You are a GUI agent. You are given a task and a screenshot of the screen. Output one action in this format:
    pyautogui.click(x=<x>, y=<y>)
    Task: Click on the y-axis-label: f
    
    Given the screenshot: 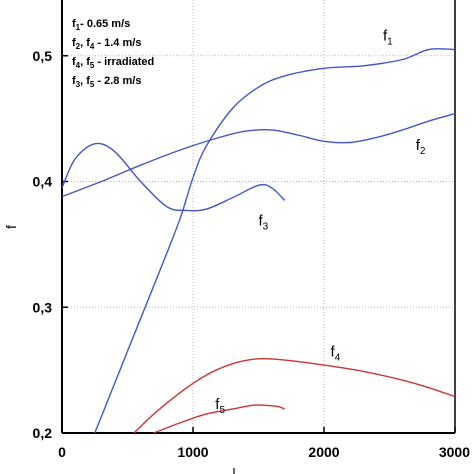 What is the action you would take?
    pyautogui.click(x=11, y=227)
    